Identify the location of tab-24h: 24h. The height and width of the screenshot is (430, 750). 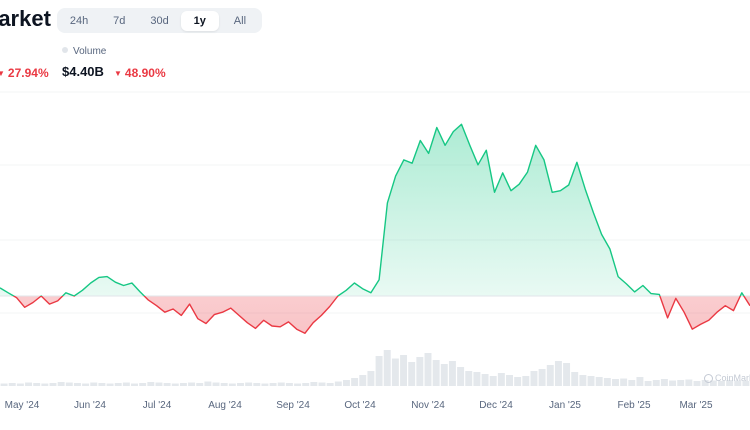
(79, 20).